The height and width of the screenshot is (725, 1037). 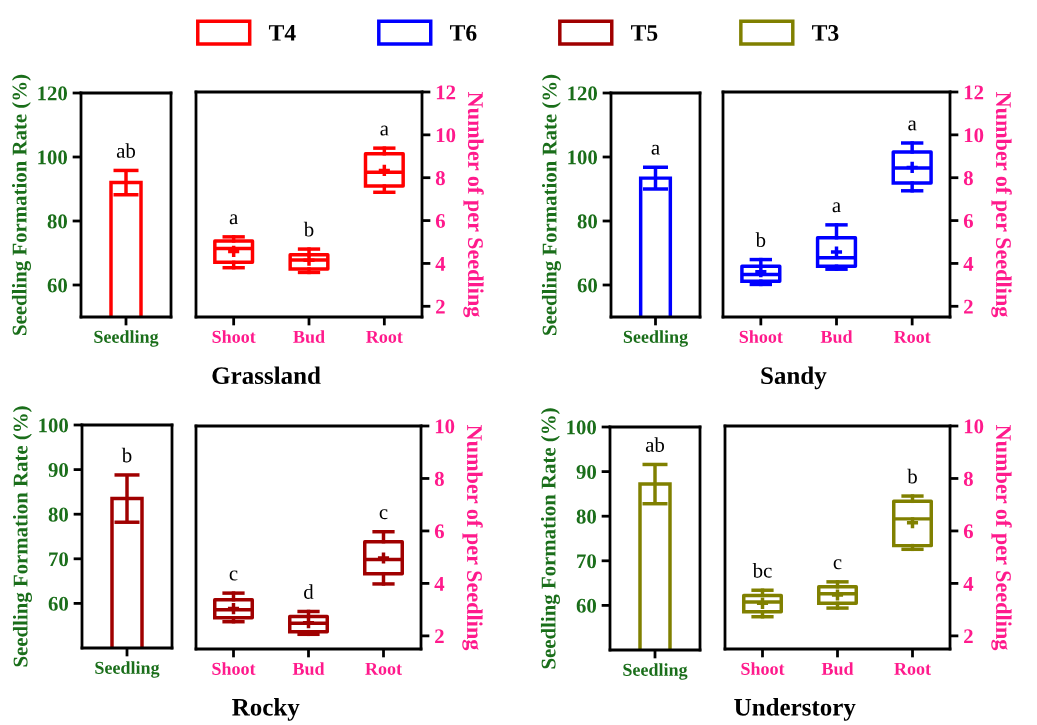 I want to click on x-axis-title: Rocky, so click(x=266, y=709).